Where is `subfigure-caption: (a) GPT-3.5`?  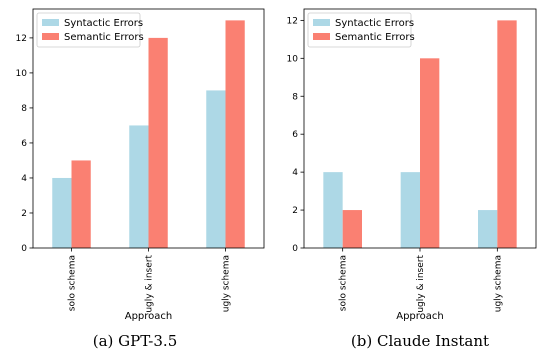
subfigure-caption: (a) GPT-3.5 is located at coordinates (135, 341).